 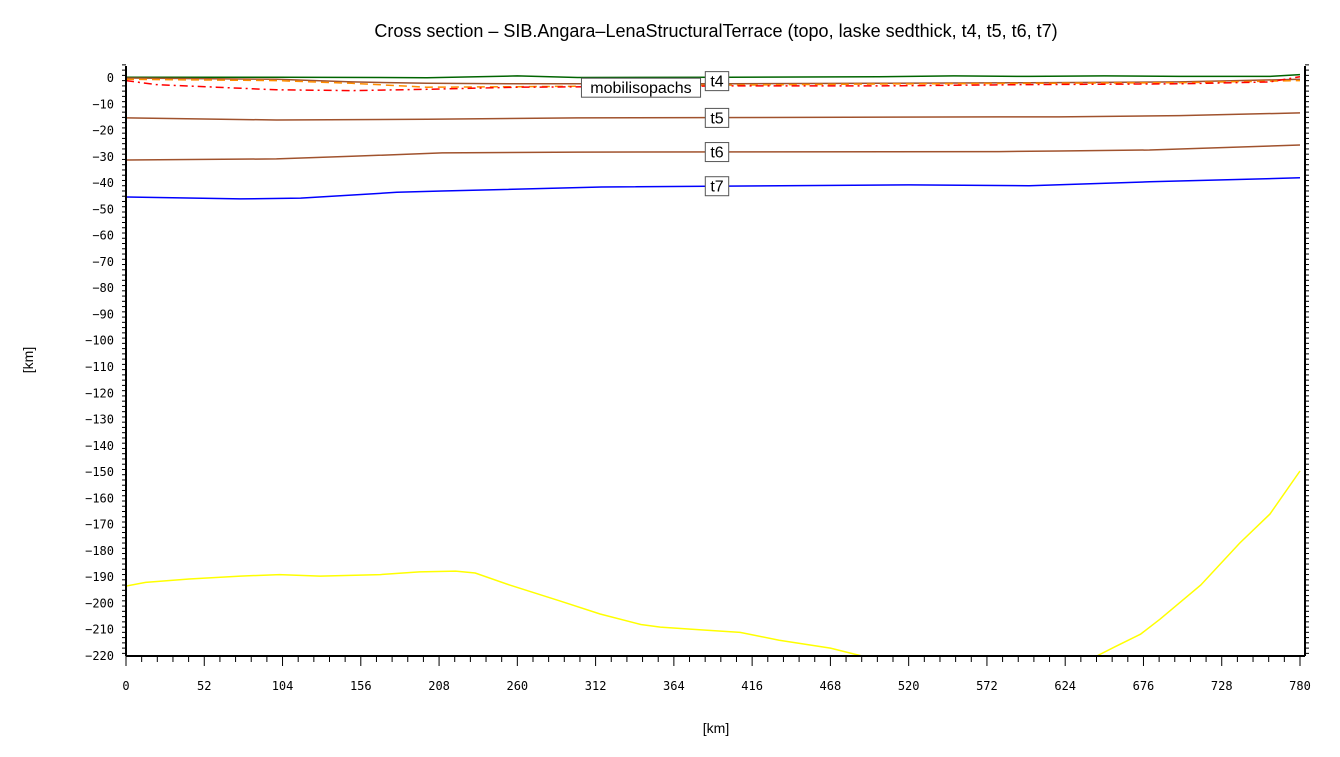 I want to click on x-tick-label: 624, so click(x=1065, y=686).